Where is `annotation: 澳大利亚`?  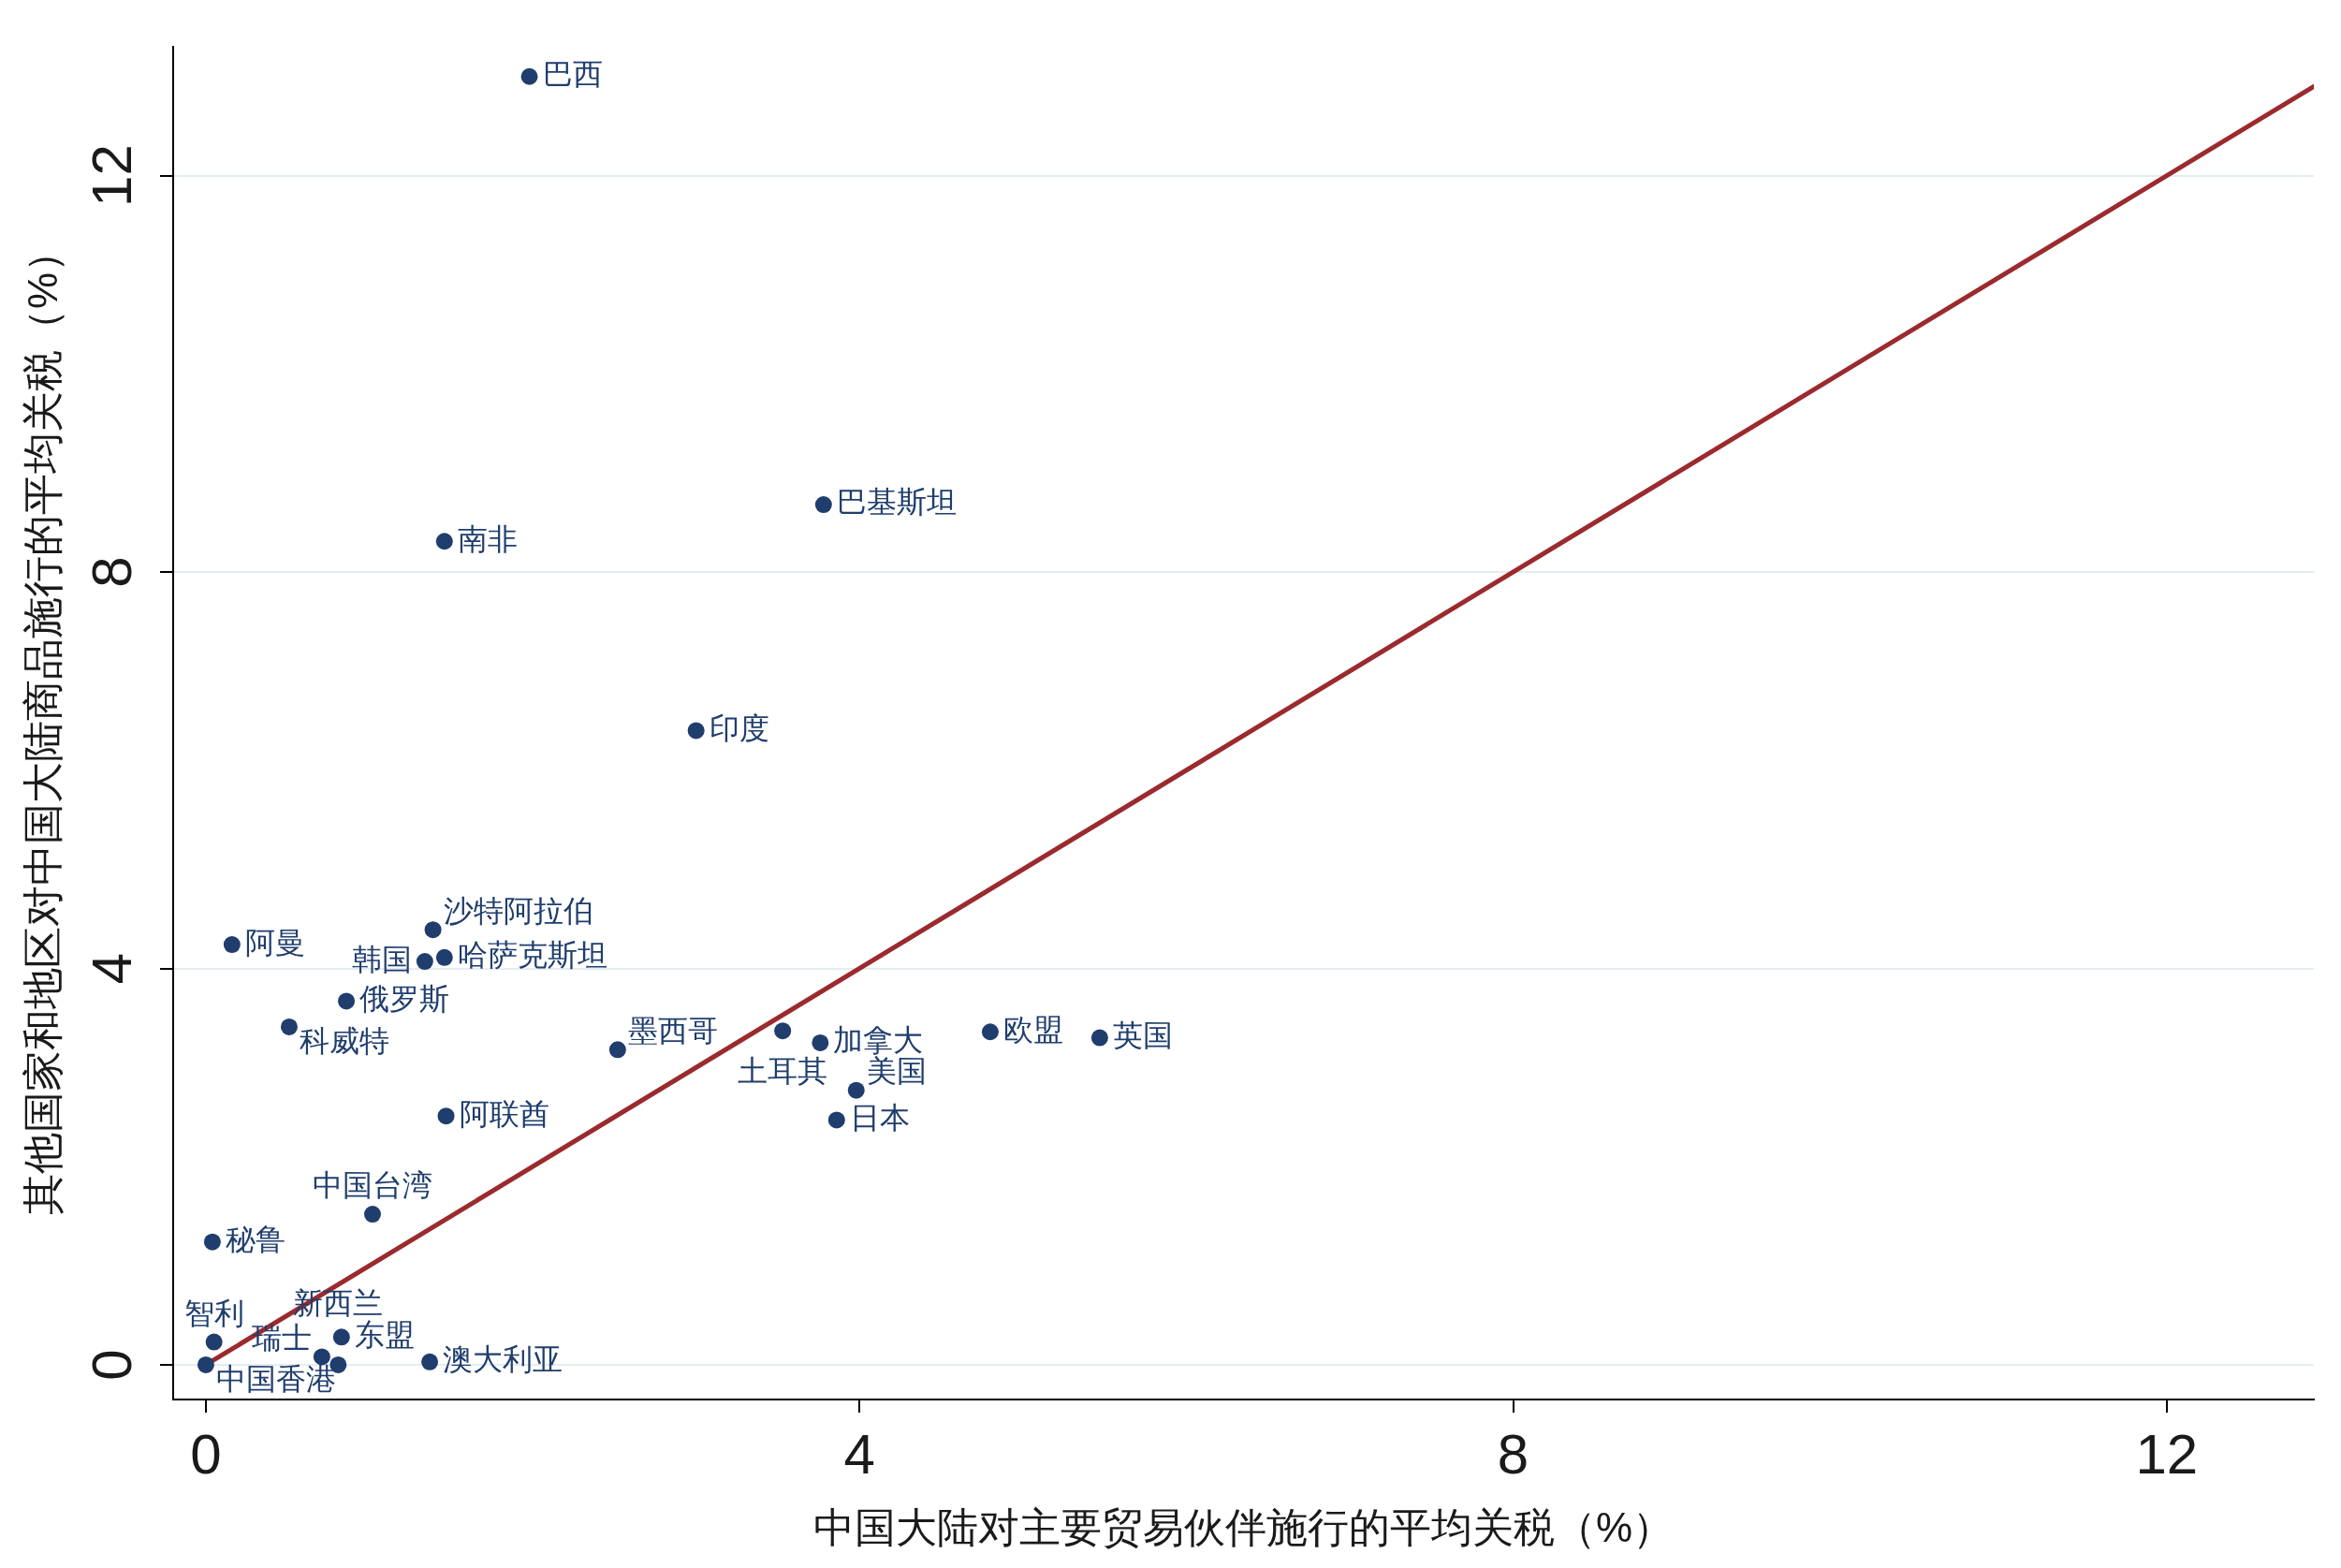
annotation: 澳大利亚 is located at coordinates (503, 1360).